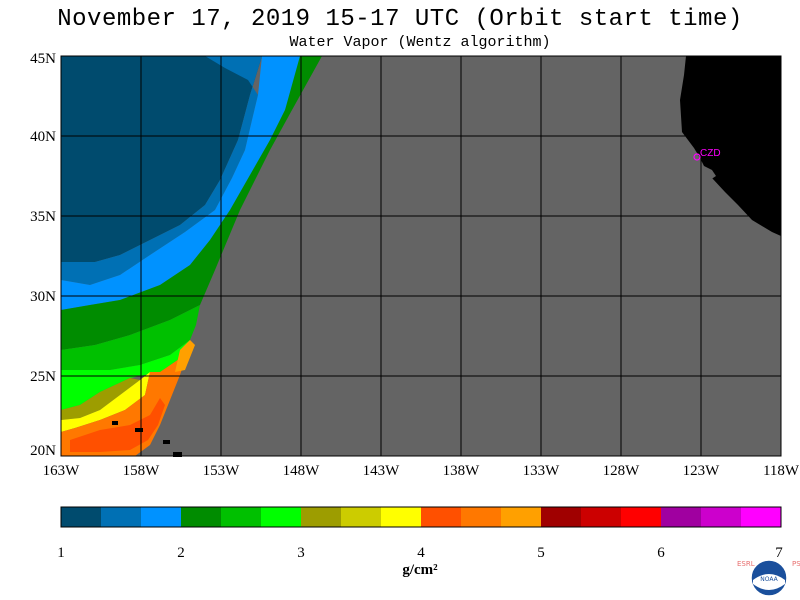 Image resolution: width=800 pixels, height=600 pixels. Describe the element at coordinates (185, 356) in the screenshot. I see `vapor-band-amber` at that location.